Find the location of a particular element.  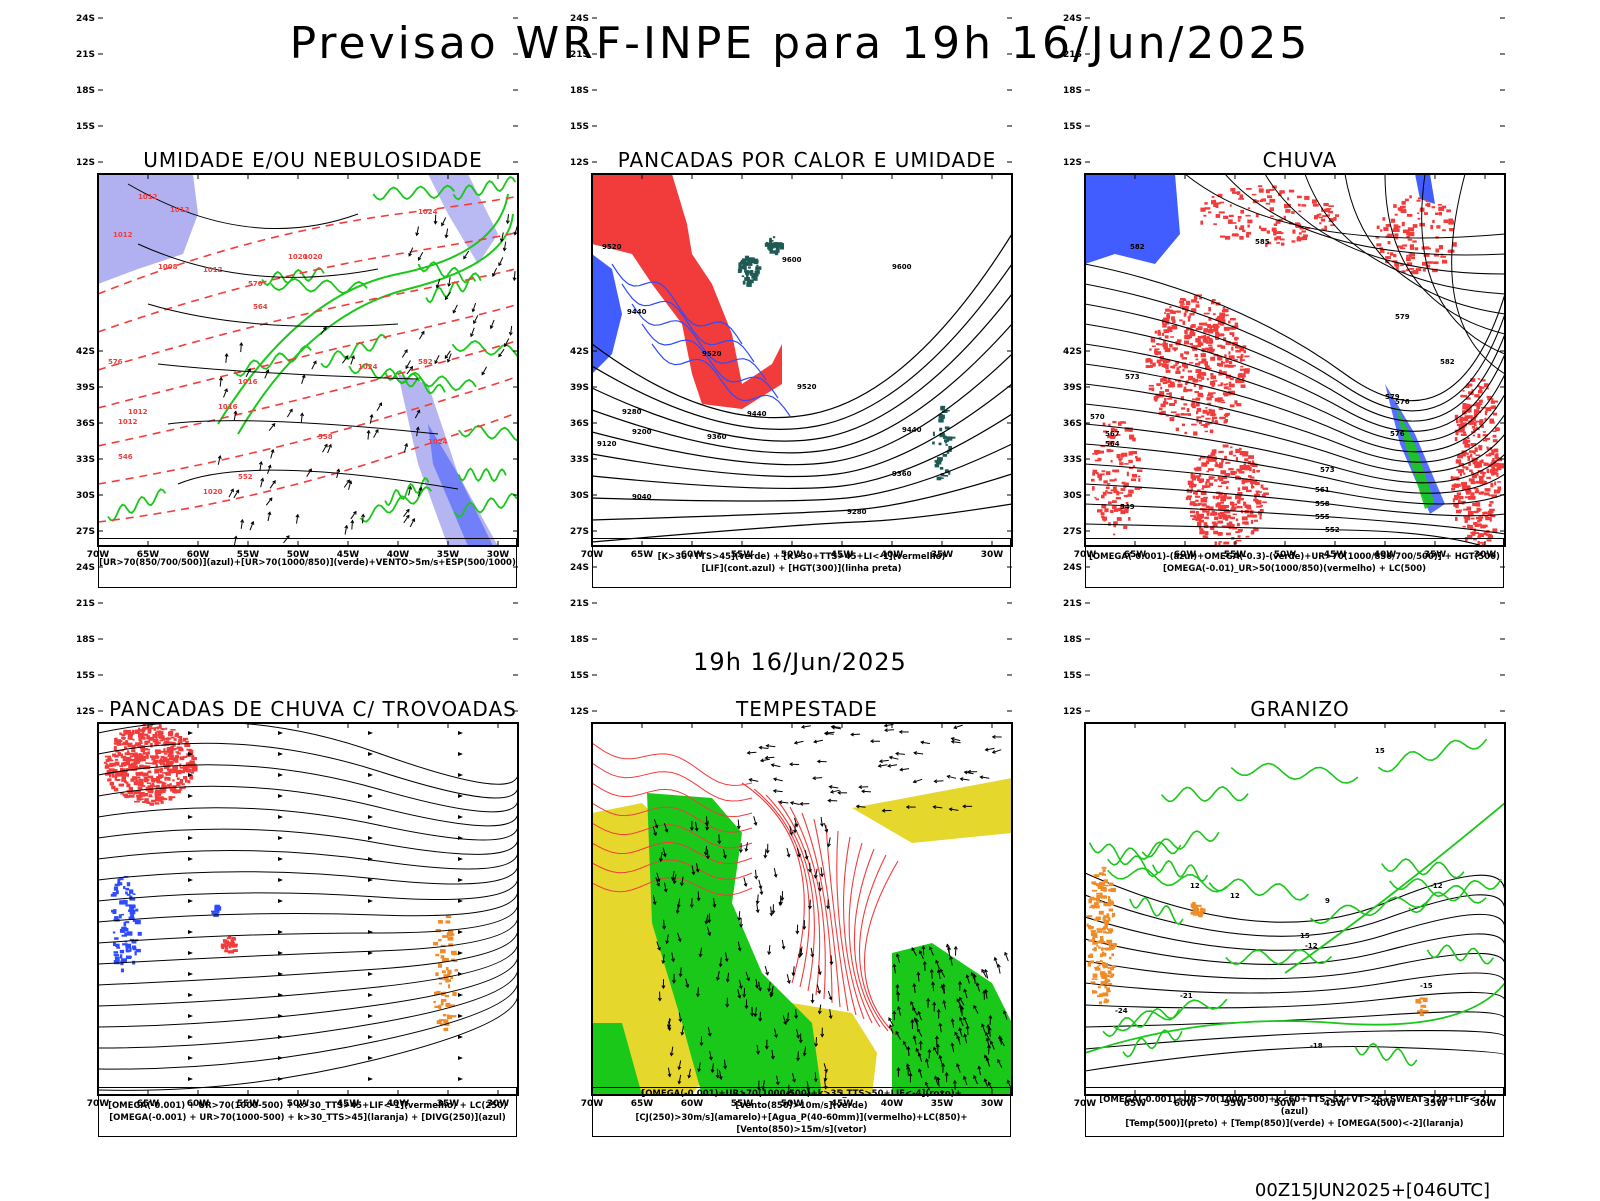

contour-label: 1024 is located at coordinates (428, 212).